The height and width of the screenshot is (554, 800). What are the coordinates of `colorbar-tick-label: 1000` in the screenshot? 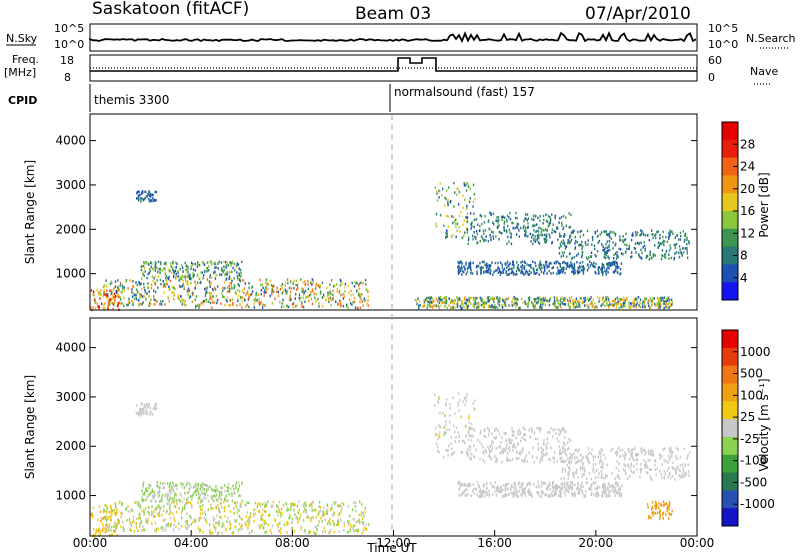 It's located at (755, 352).